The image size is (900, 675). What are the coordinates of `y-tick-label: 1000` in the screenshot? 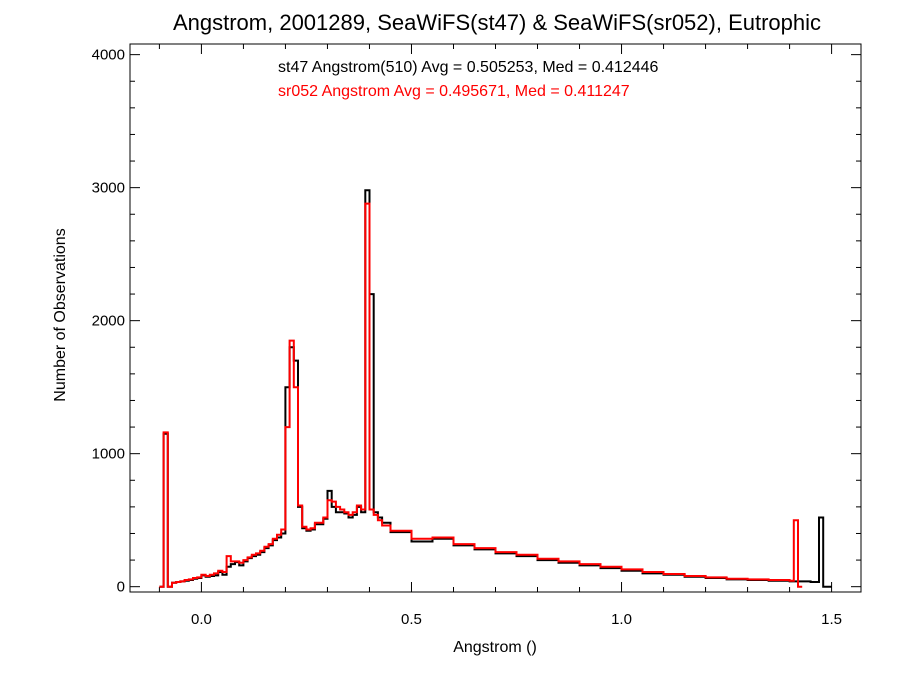 It's located at (108, 454).